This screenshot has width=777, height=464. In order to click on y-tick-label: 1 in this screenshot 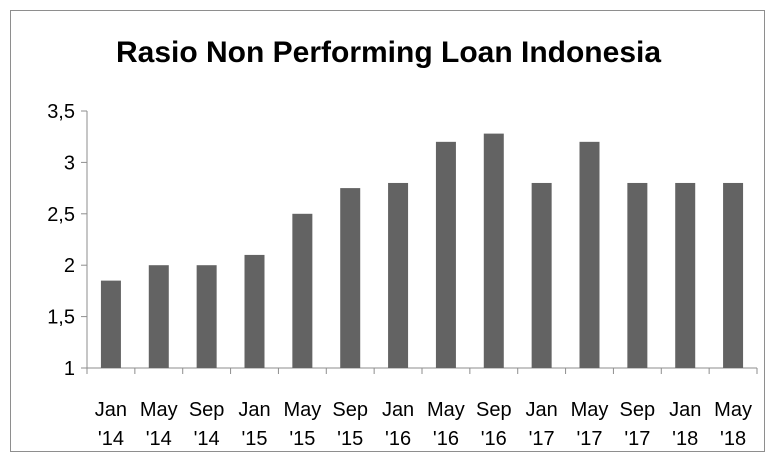, I will do `click(69, 369)`.